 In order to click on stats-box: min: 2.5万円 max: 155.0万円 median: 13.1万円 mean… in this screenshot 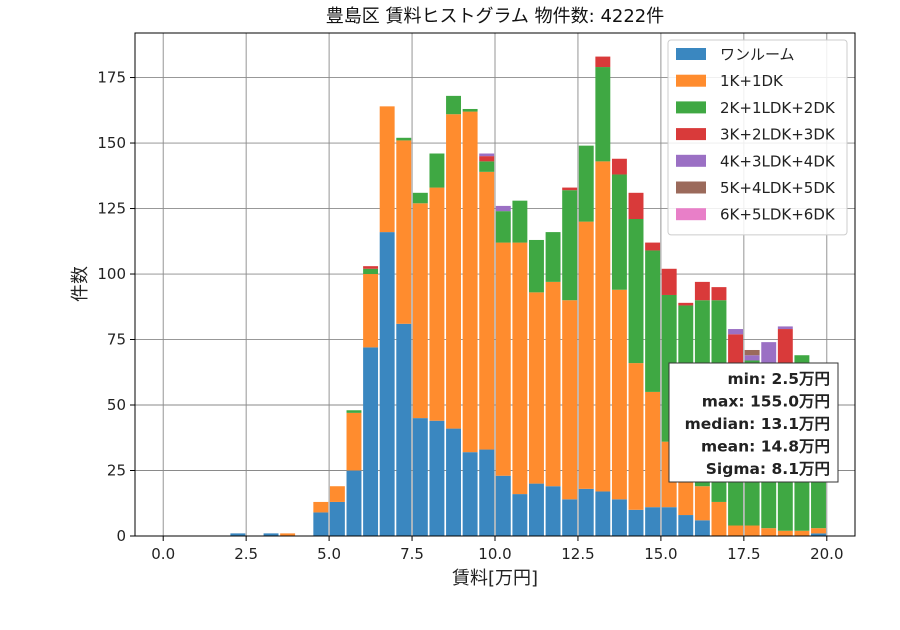, I will do `click(753, 422)`.